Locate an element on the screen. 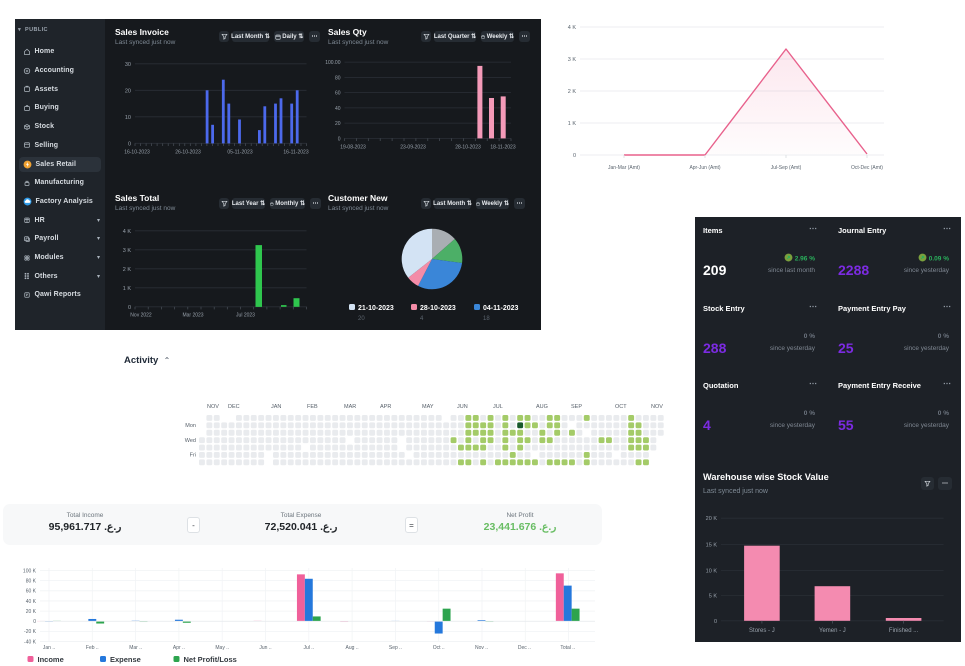  svg-text: Oct-Dec (Amt) is located at coordinates (867, 168).